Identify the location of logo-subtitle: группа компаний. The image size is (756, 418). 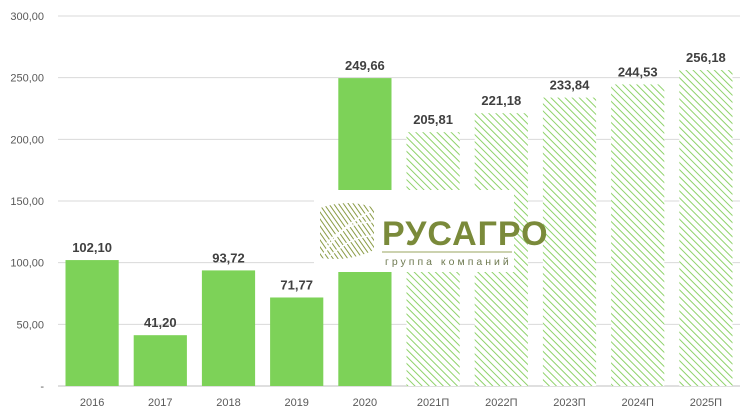
(448, 262).